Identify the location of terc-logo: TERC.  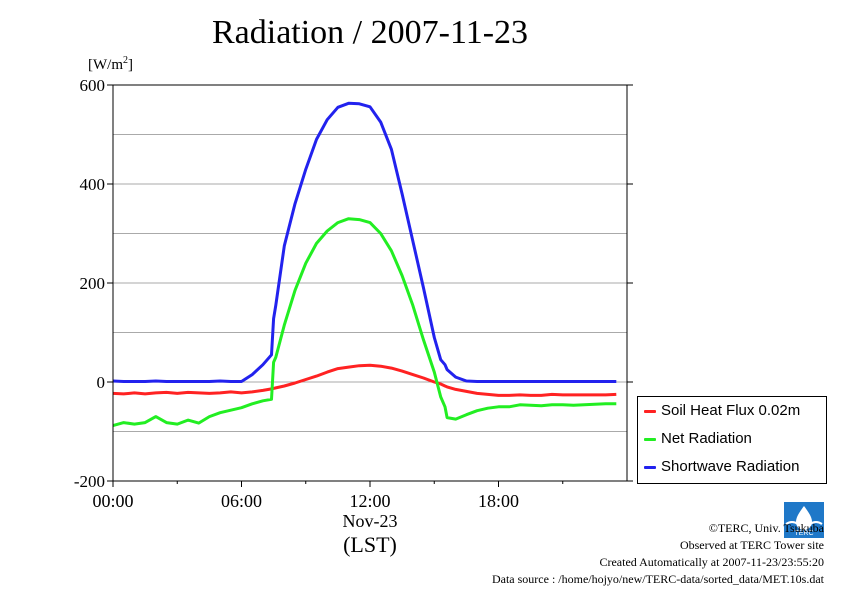
(804, 520).